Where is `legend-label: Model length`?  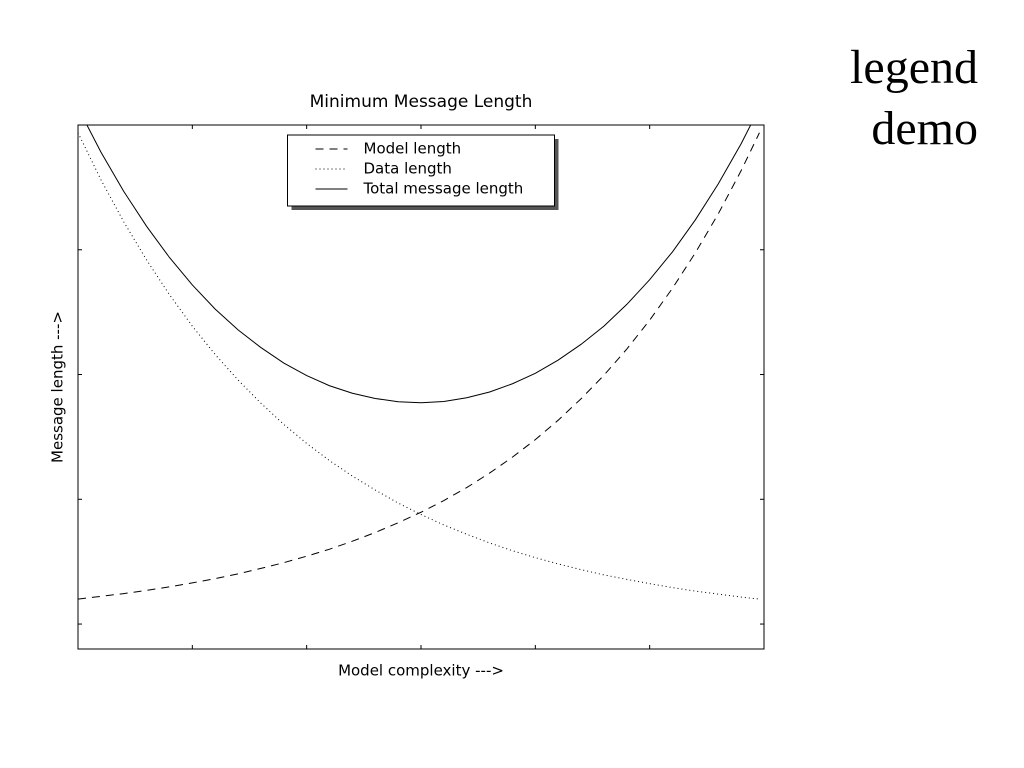
legend-label: Model length is located at coordinates (413, 149).